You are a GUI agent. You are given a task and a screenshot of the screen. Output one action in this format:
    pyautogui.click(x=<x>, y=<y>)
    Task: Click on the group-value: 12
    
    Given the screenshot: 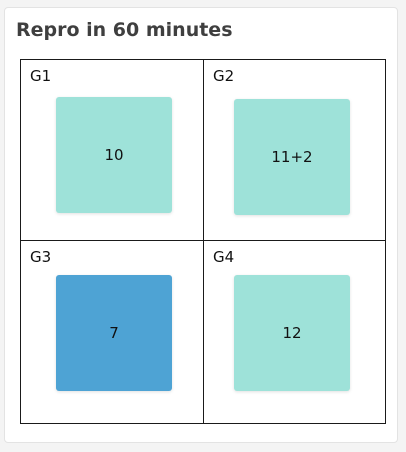 What is the action you would take?
    pyautogui.click(x=292, y=333)
    